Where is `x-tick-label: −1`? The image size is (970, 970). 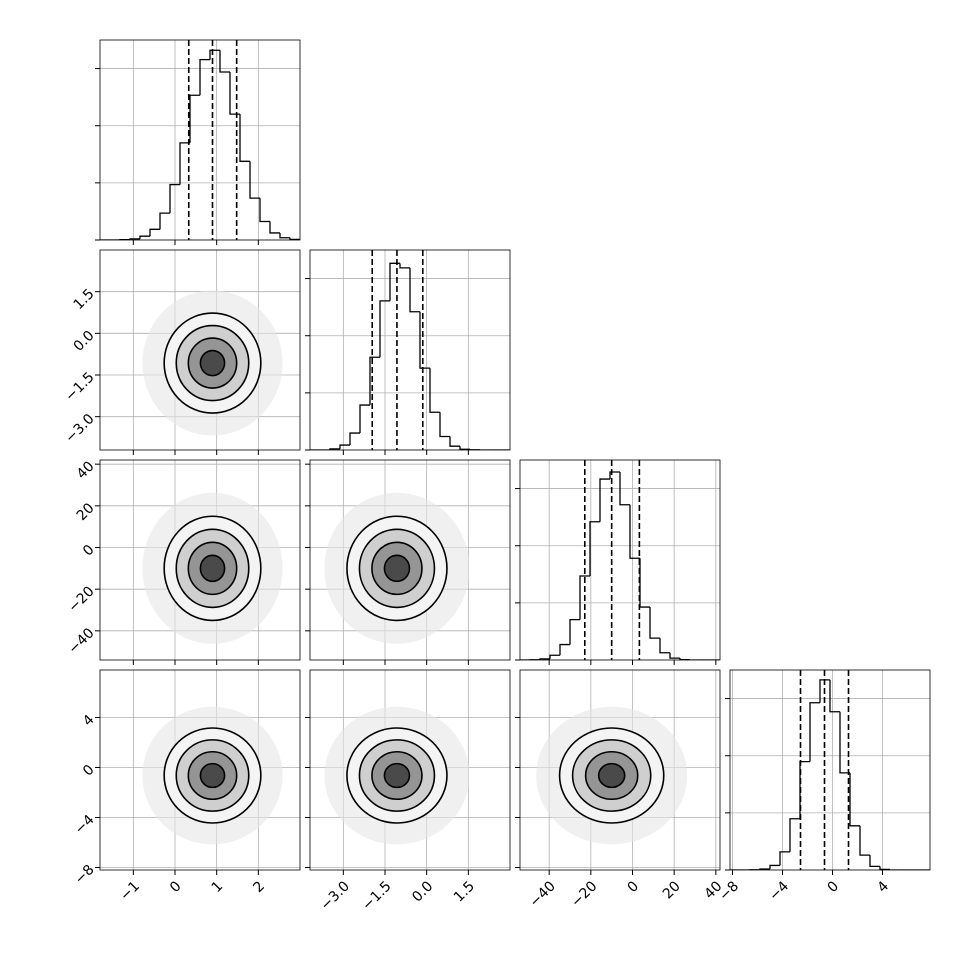 x-tick-label: −1 is located at coordinates (130, 891).